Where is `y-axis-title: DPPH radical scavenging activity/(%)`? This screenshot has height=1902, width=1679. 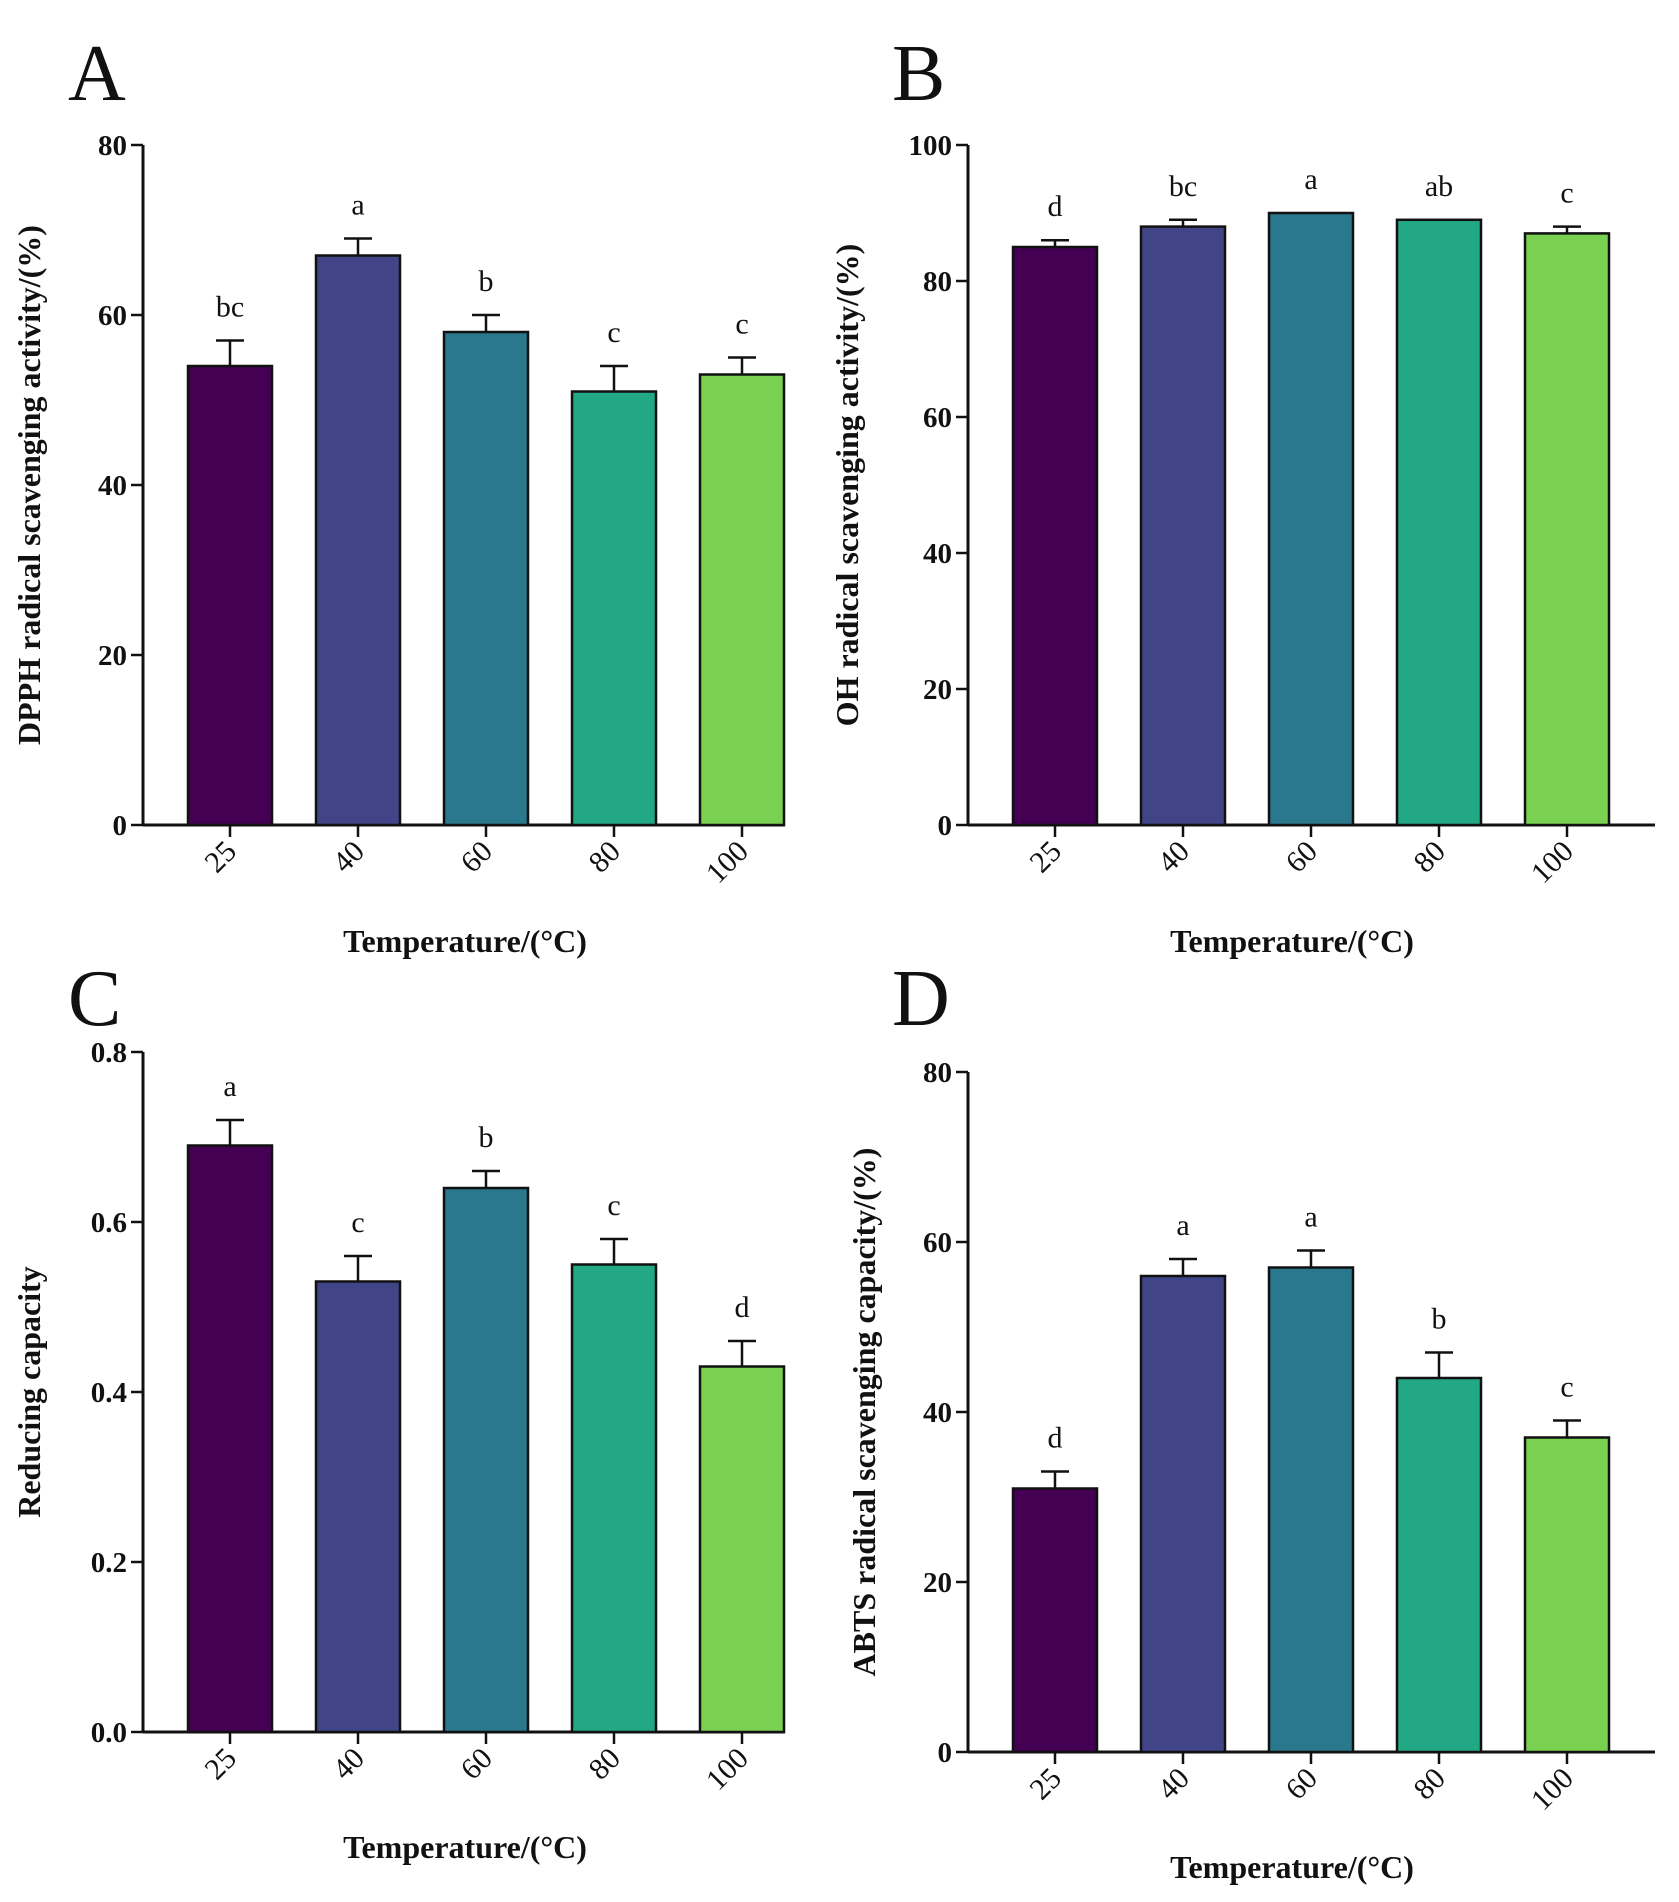
y-axis-title: DPPH radical scavenging activity/(%) is located at coordinates (29, 485).